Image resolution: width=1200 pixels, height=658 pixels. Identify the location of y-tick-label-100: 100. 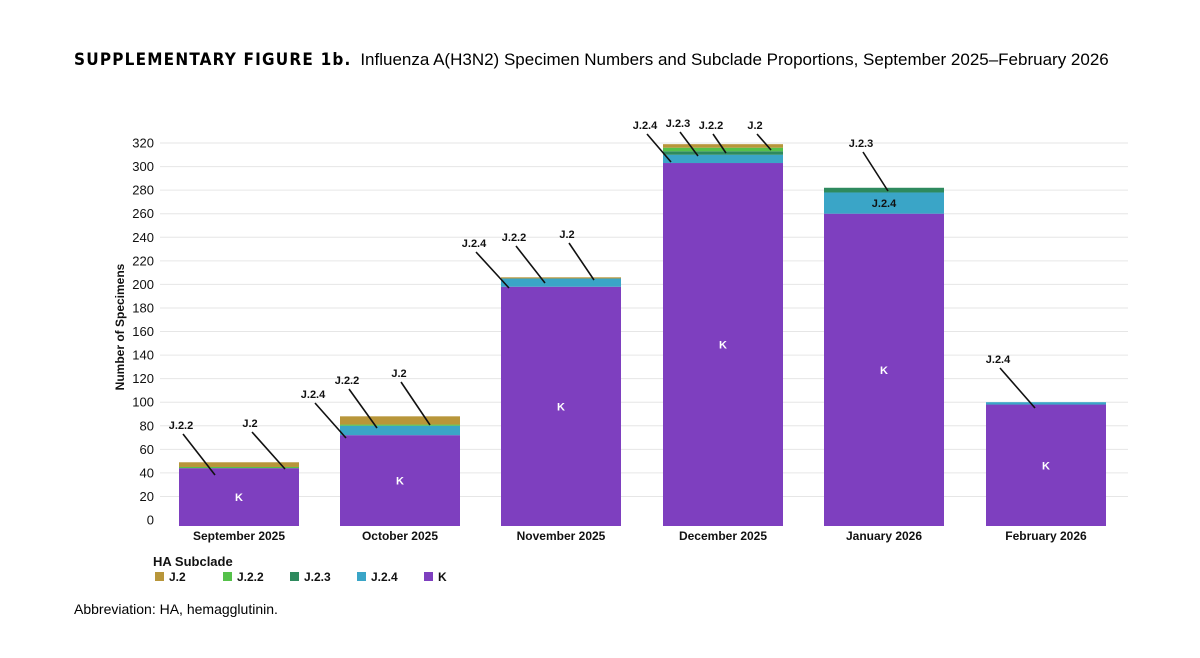
(143, 402).